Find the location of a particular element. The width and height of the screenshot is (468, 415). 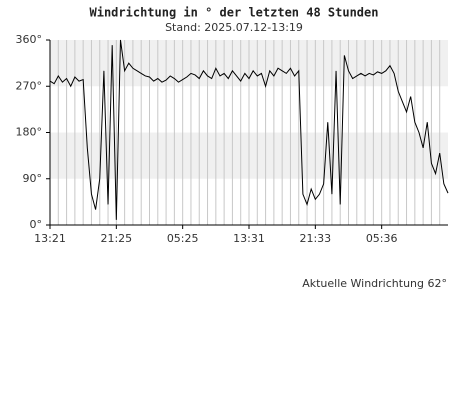

x-tick-label: 05:36 is located at coordinates (382, 238).